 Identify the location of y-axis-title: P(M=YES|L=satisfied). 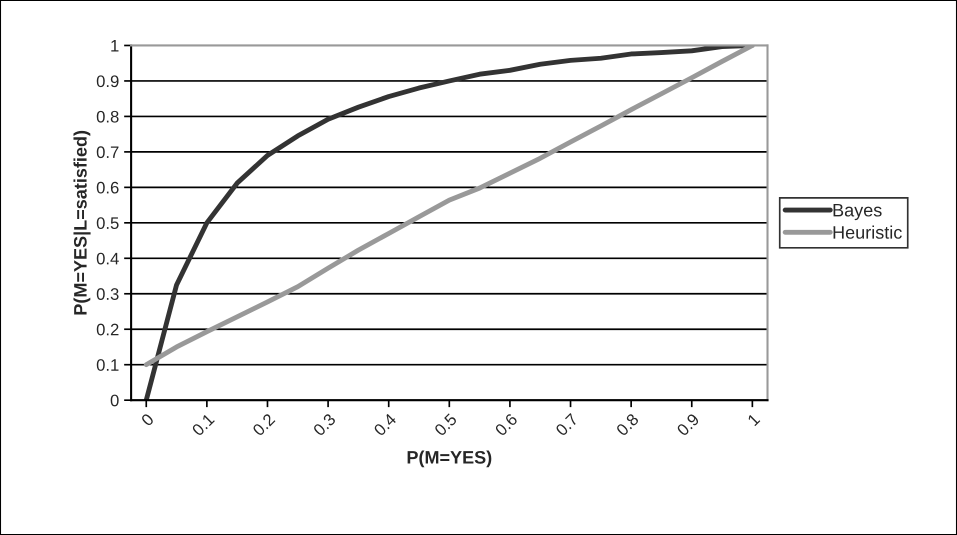
(82, 222).